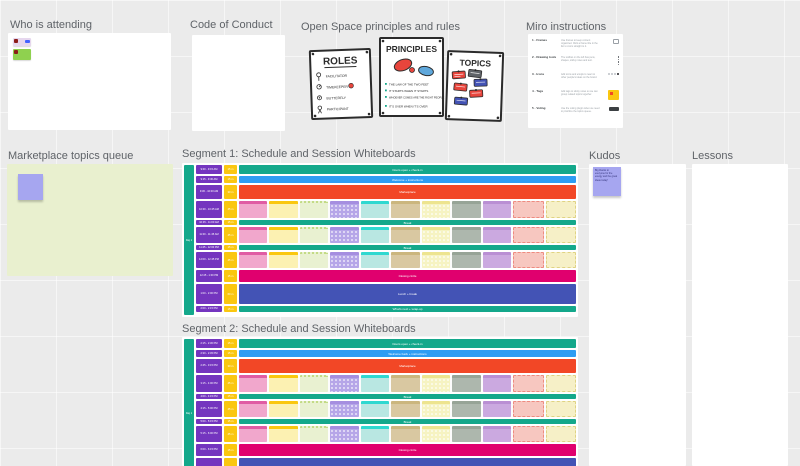 The height and width of the screenshot is (466, 800). Describe the element at coordinates (189, 402) in the screenshot. I see `segment2-side-bar: Day 1` at that location.